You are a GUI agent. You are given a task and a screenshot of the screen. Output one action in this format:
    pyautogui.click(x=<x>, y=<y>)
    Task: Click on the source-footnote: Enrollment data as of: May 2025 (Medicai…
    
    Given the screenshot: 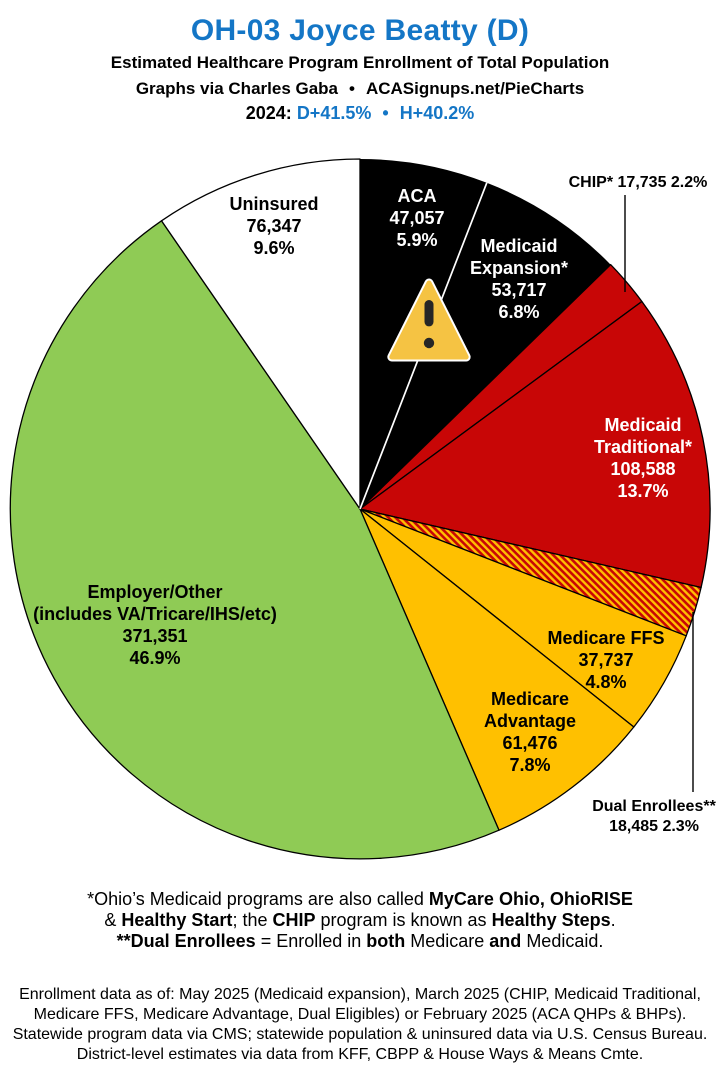 What is the action you would take?
    pyautogui.click(x=360, y=1025)
    